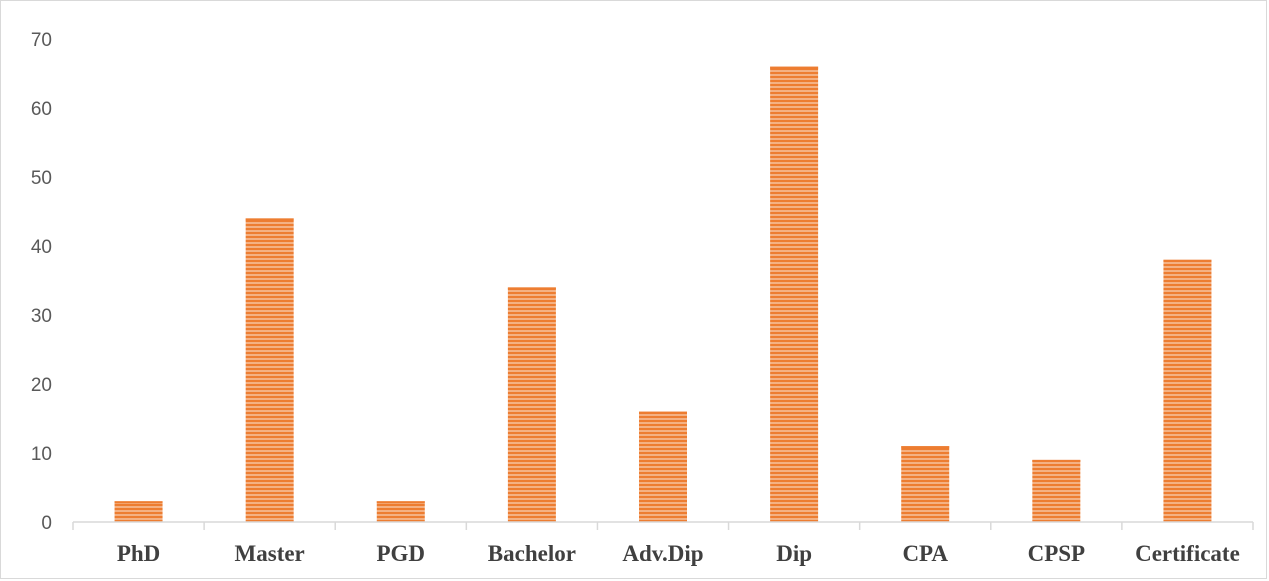  Describe the element at coordinates (46, 523) in the screenshot. I see `y-tick-label: 0` at that location.